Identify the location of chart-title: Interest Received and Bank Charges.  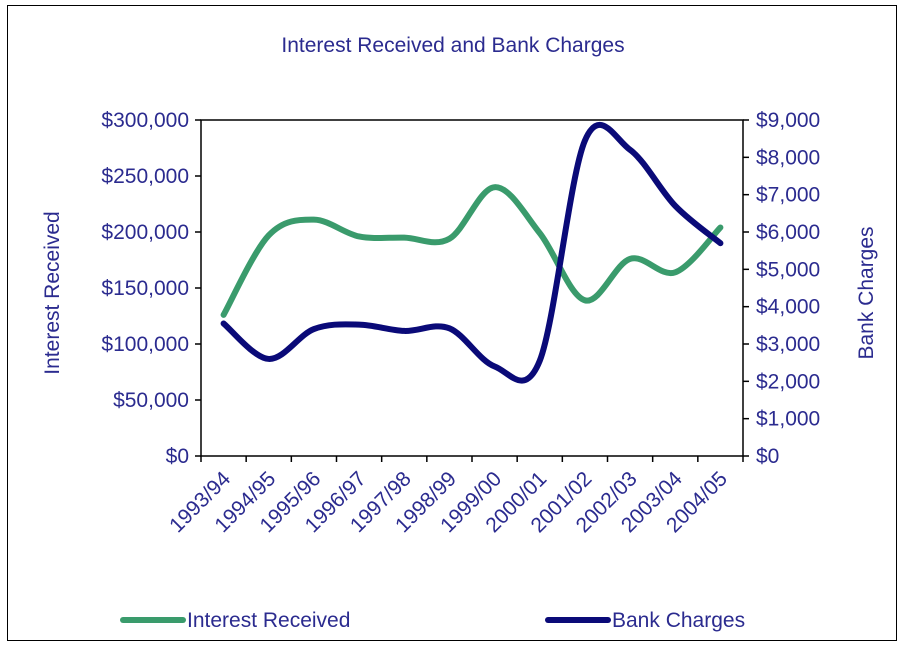
(452, 45).